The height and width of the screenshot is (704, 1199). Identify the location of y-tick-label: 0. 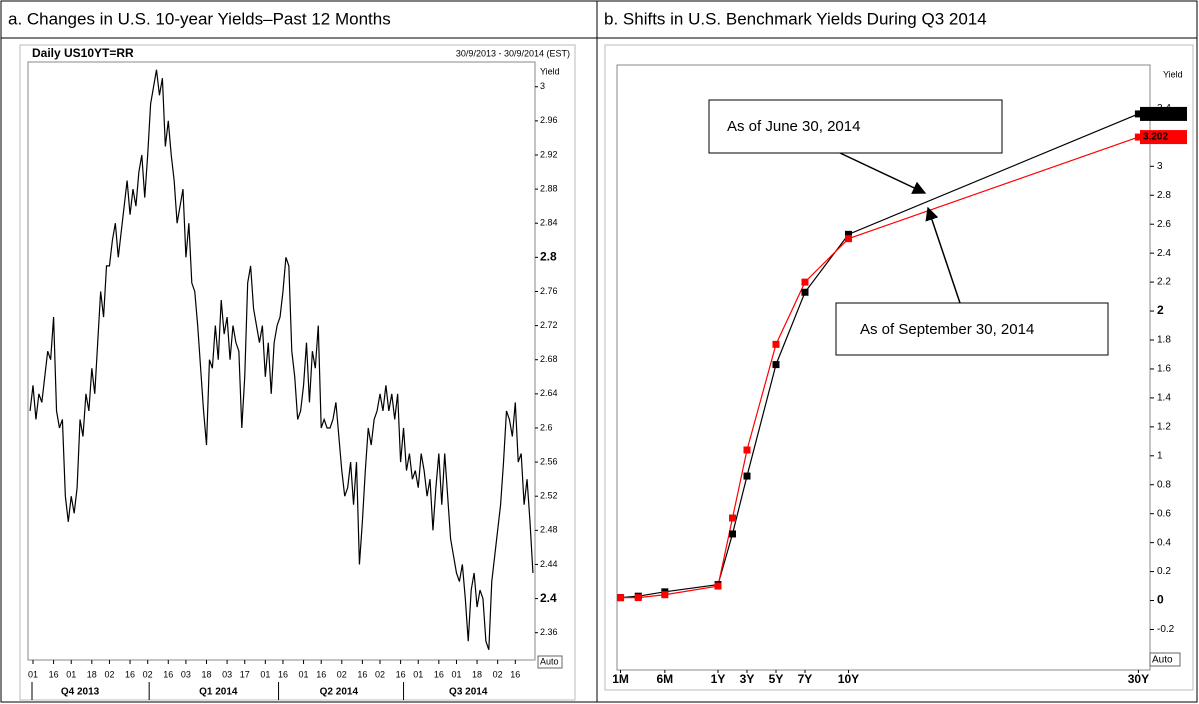
(1160, 600).